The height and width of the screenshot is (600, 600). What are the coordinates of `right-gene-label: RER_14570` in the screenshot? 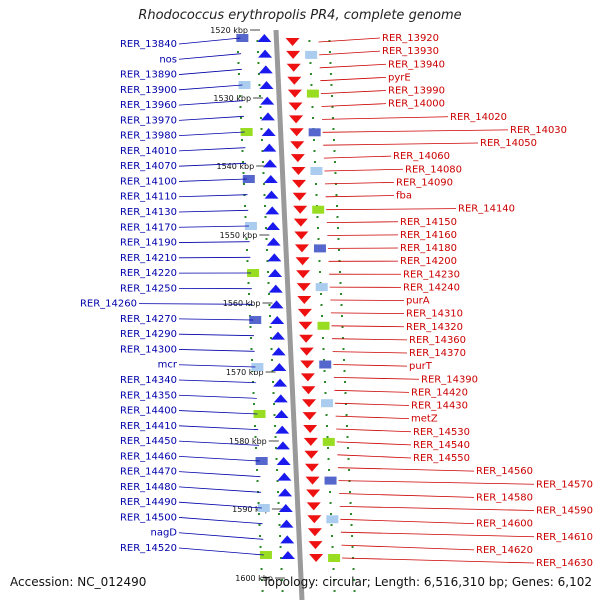 It's located at (564, 484).